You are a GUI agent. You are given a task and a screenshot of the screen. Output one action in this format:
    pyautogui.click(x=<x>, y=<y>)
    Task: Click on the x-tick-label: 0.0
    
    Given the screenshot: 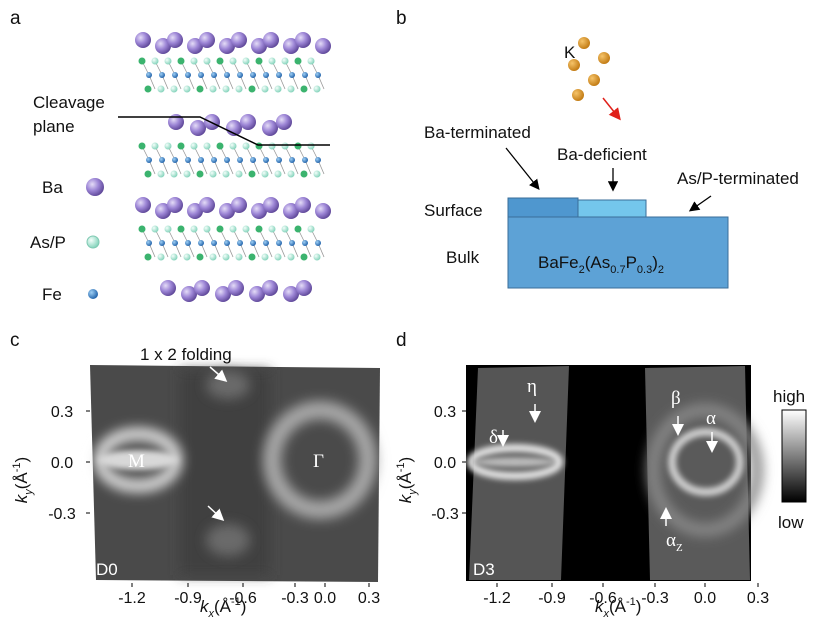 What is the action you would take?
    pyautogui.click(x=325, y=598)
    